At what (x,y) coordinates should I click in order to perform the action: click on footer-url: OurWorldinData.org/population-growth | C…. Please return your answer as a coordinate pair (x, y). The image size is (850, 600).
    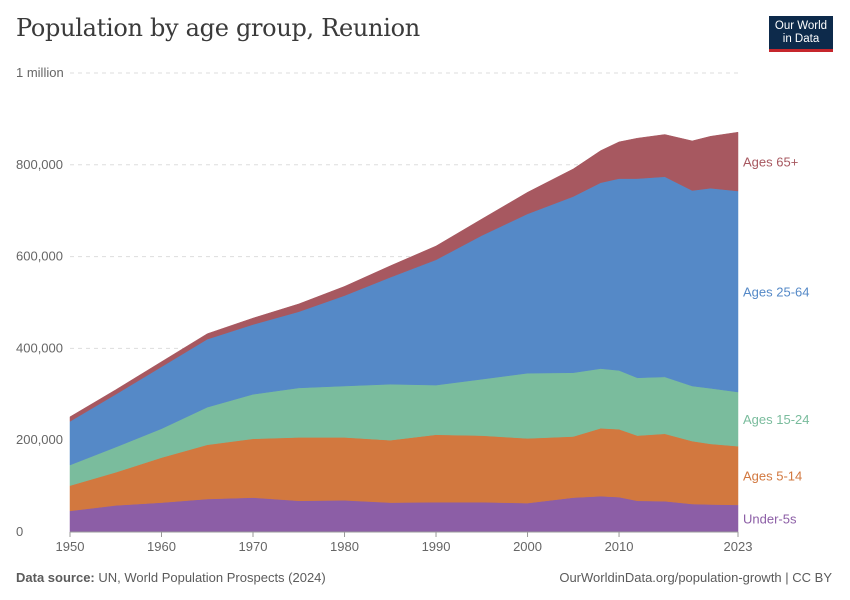
    Looking at the image, I should click on (695, 577).